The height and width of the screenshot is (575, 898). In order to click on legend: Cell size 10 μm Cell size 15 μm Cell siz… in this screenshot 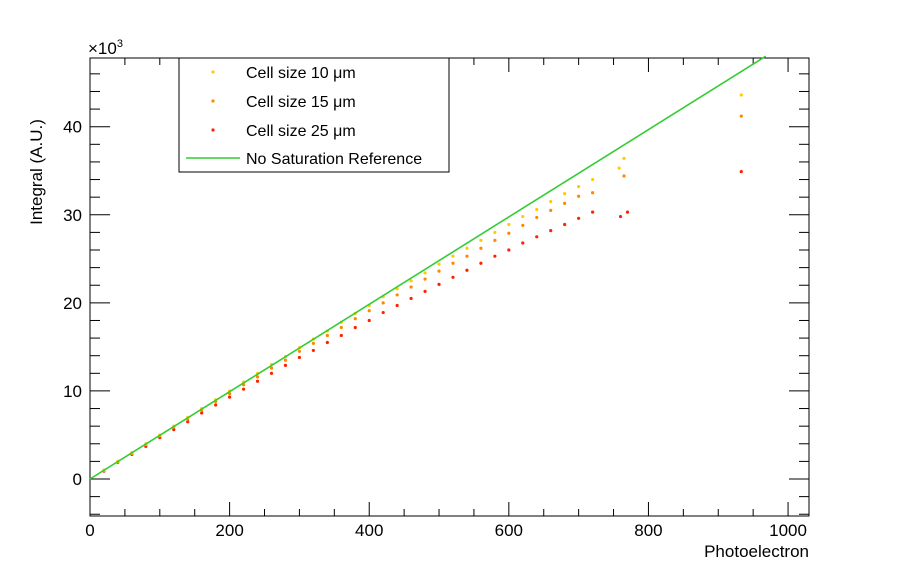, I will do `click(314, 115)`.